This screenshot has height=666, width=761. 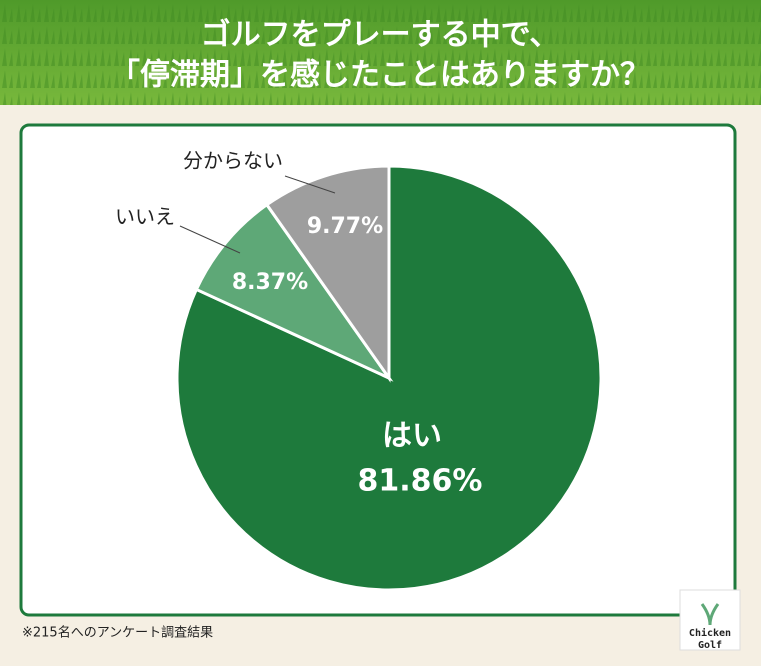 What do you see at coordinates (710, 614) in the screenshot?
I see `logo-icon` at bounding box center [710, 614].